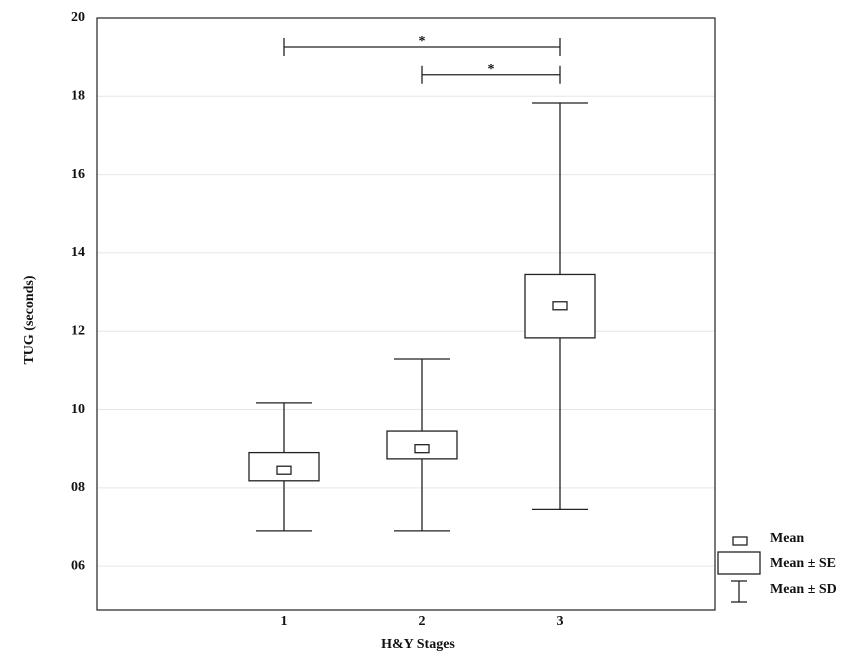 The image size is (851, 661). Describe the element at coordinates (78, 487) in the screenshot. I see `y-tick-label: 08` at that location.